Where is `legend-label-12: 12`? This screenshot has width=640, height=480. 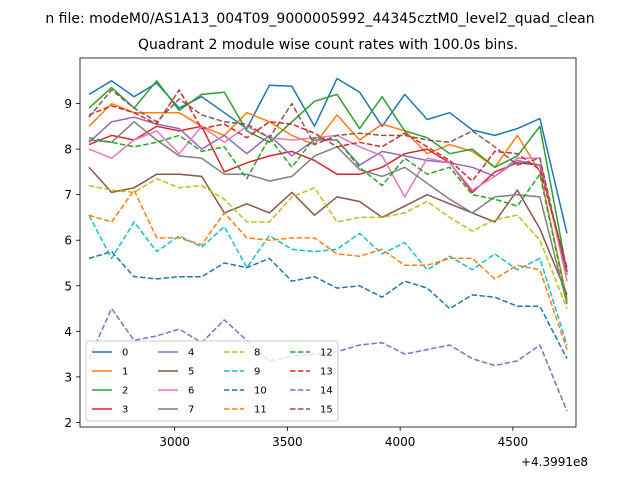 legend-label-12: 12 is located at coordinates (326, 353).